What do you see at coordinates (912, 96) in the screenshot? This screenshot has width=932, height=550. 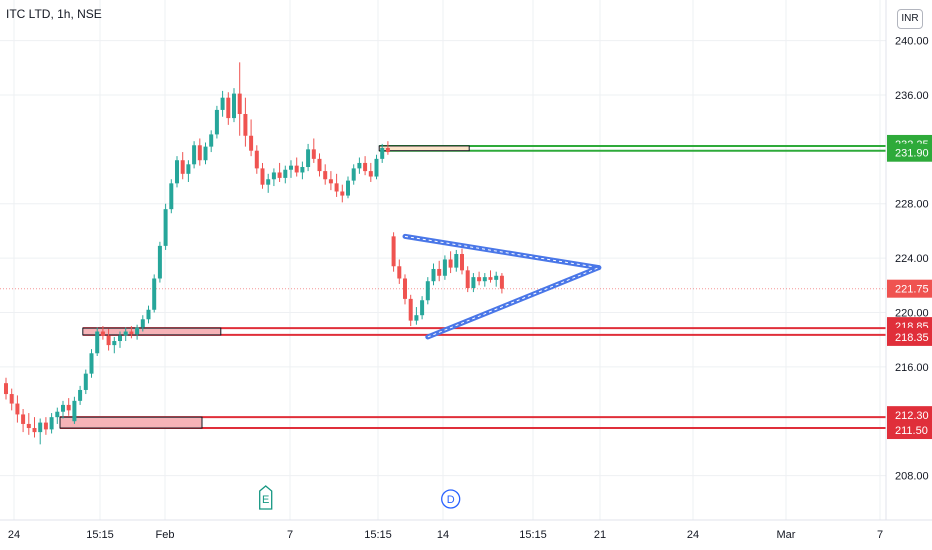 I see `price-tick-label: 236.00` at bounding box center [912, 96].